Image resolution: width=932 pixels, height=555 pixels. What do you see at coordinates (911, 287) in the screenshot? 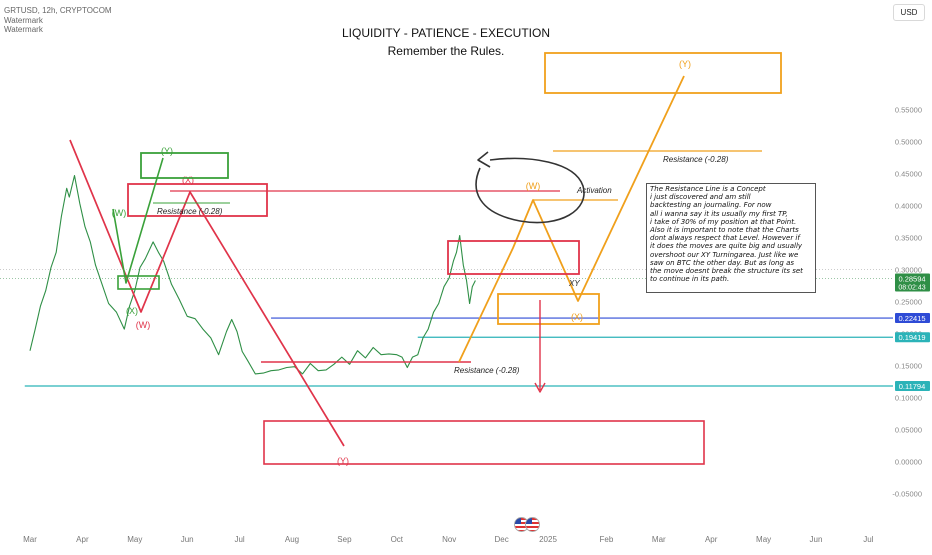
I see `price-tag-countdown: 08:02:43` at bounding box center [911, 287].